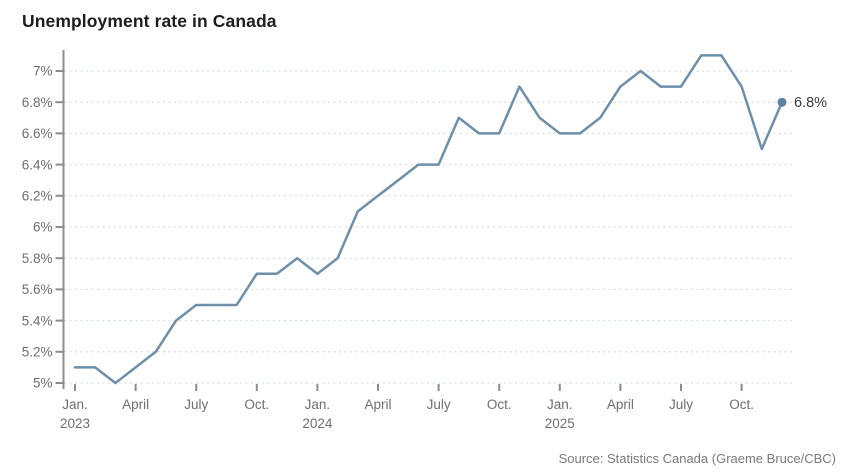 The image size is (846, 472). Describe the element at coordinates (37, 164) in the screenshot. I see `y-axis-tick-label: 6.4%` at that location.